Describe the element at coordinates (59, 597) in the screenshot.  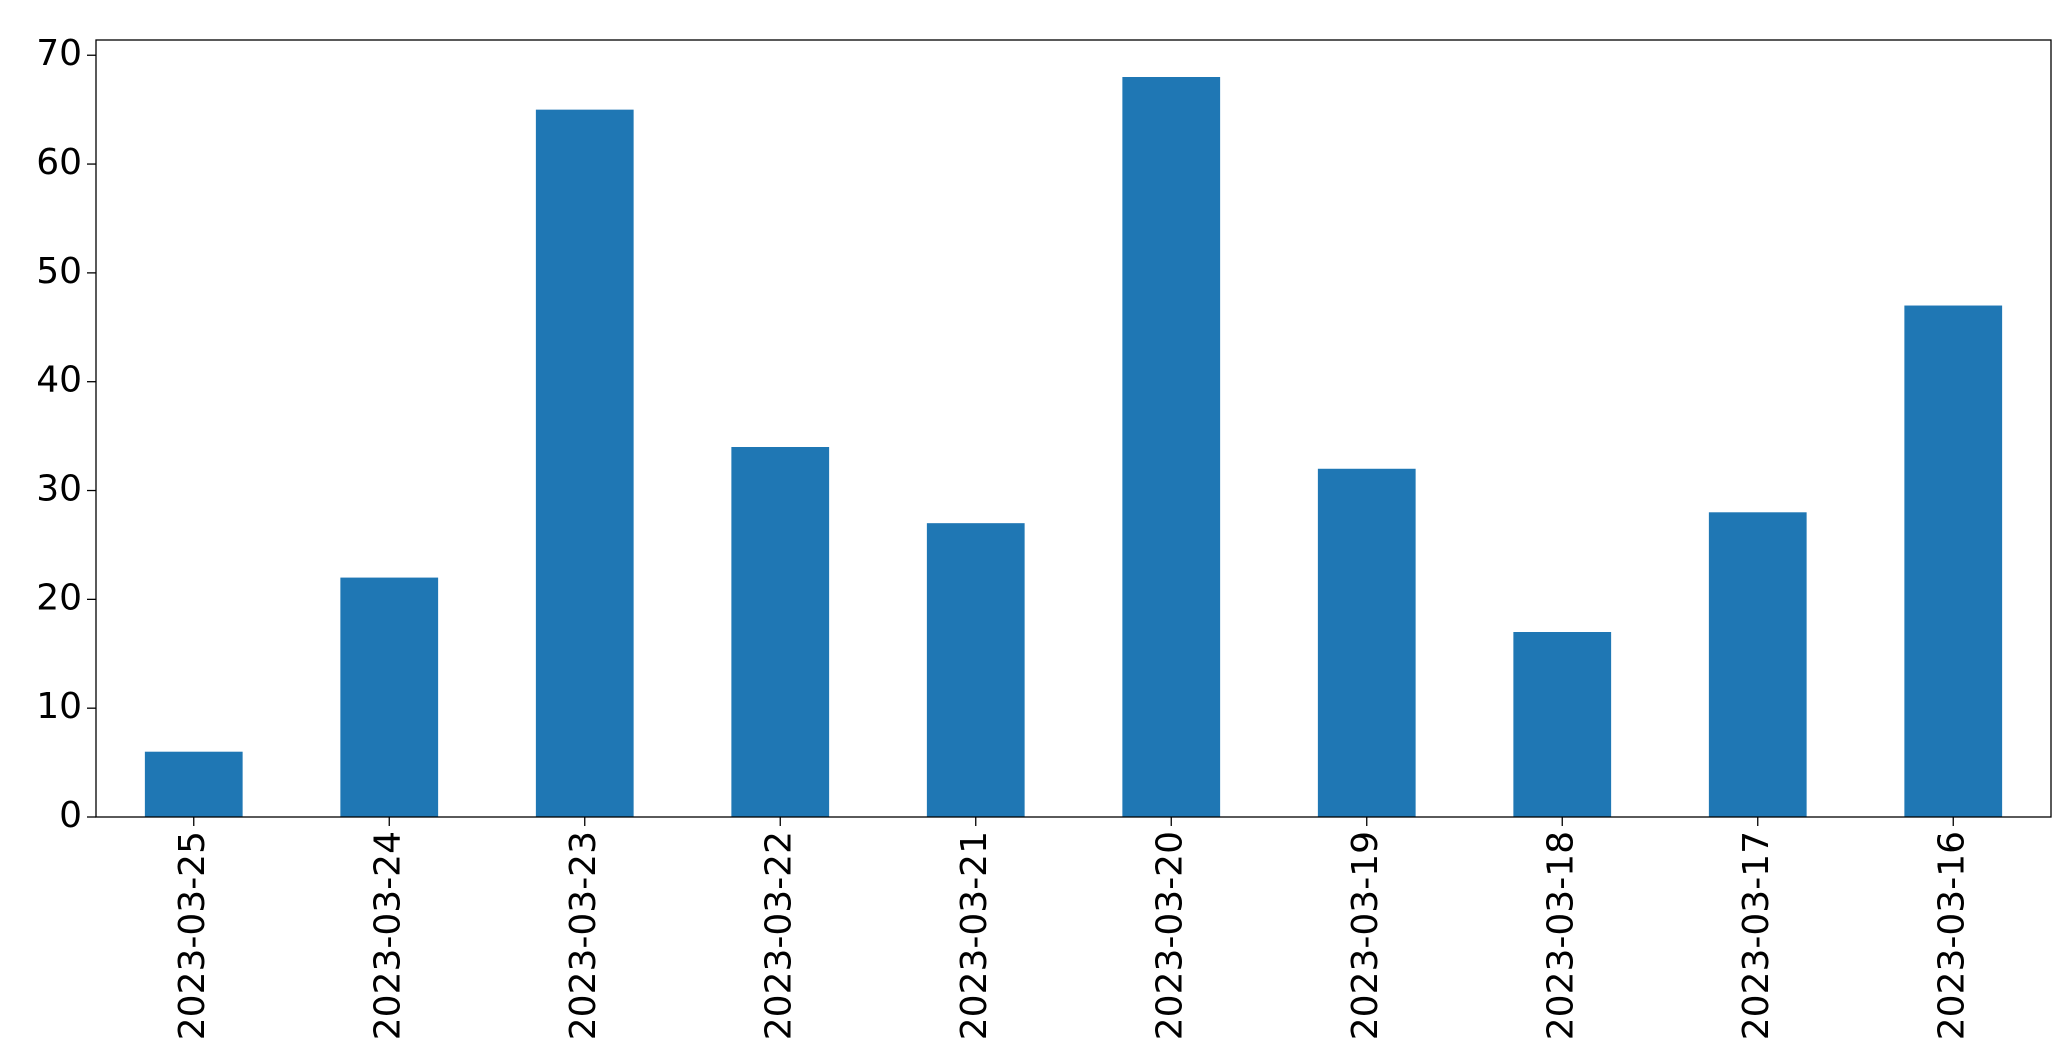
I see `y-tick-label: 20` at that location.